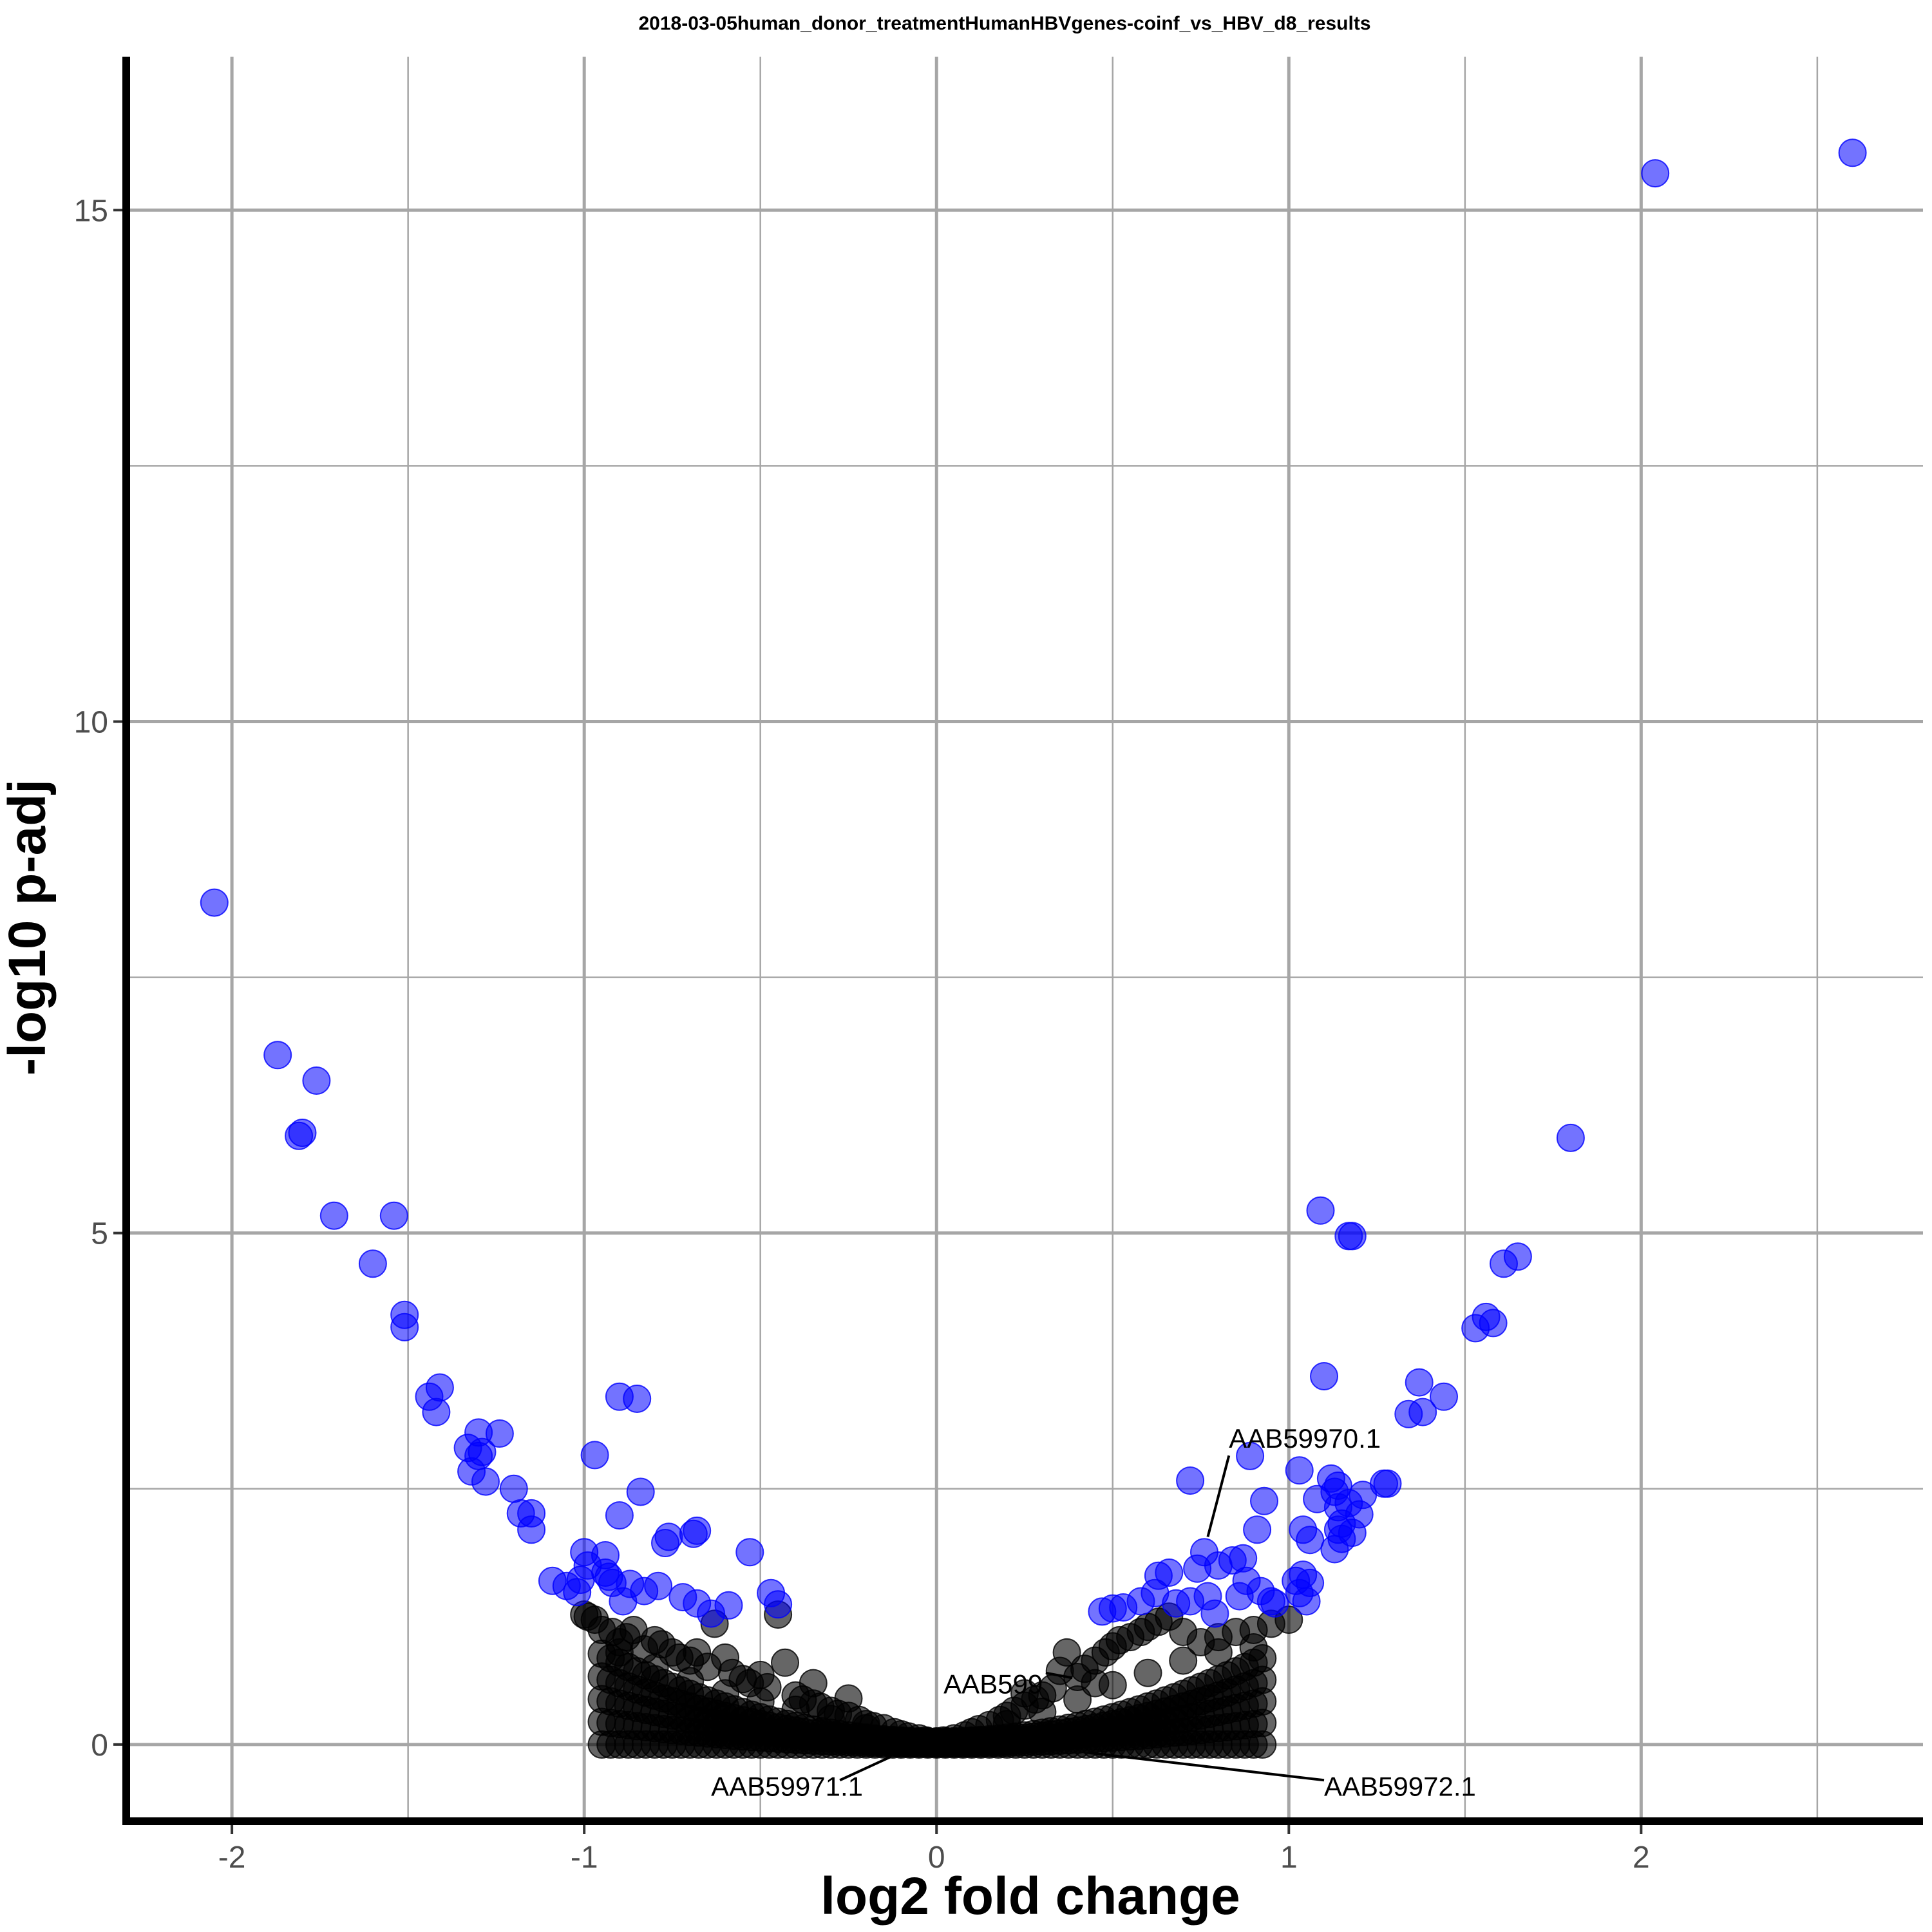 This screenshot has height=1932, width=1932. I want to click on gene-label: AAB59970.1, so click(1305, 1438).